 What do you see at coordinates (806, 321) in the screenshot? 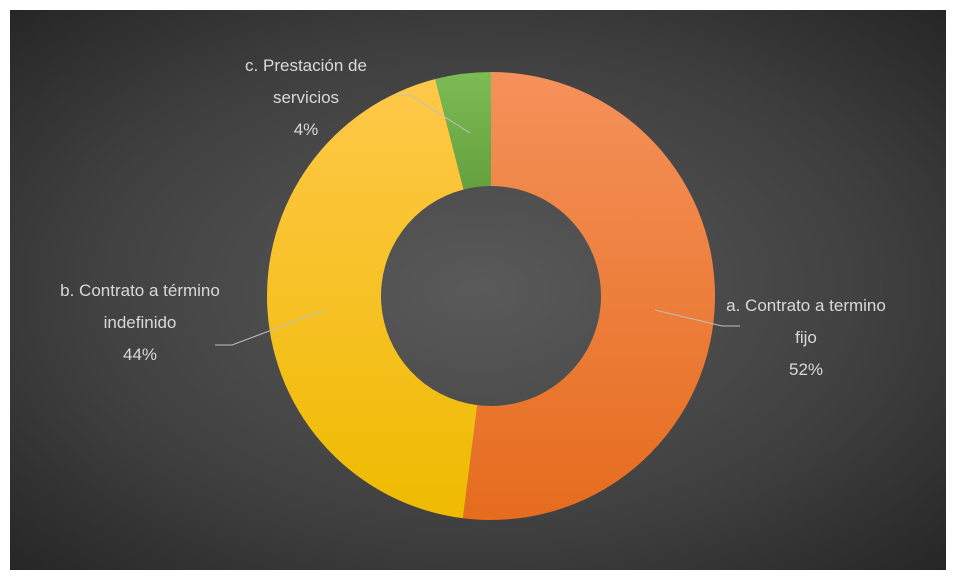
I see `category-label: a. Contrato a termino fijo` at bounding box center [806, 321].